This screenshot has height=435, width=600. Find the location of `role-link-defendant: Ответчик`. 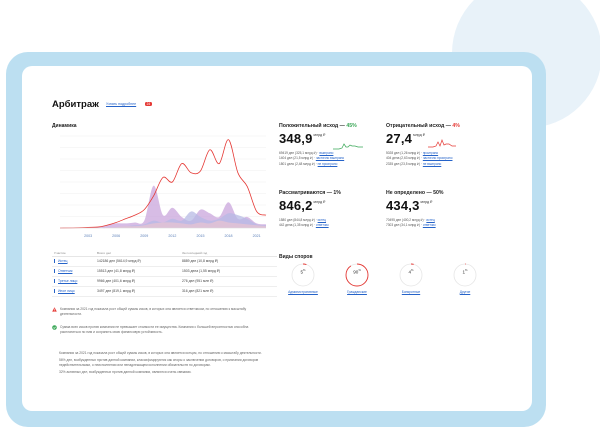

role-link-defendant: Ответчик is located at coordinates (63, 271).